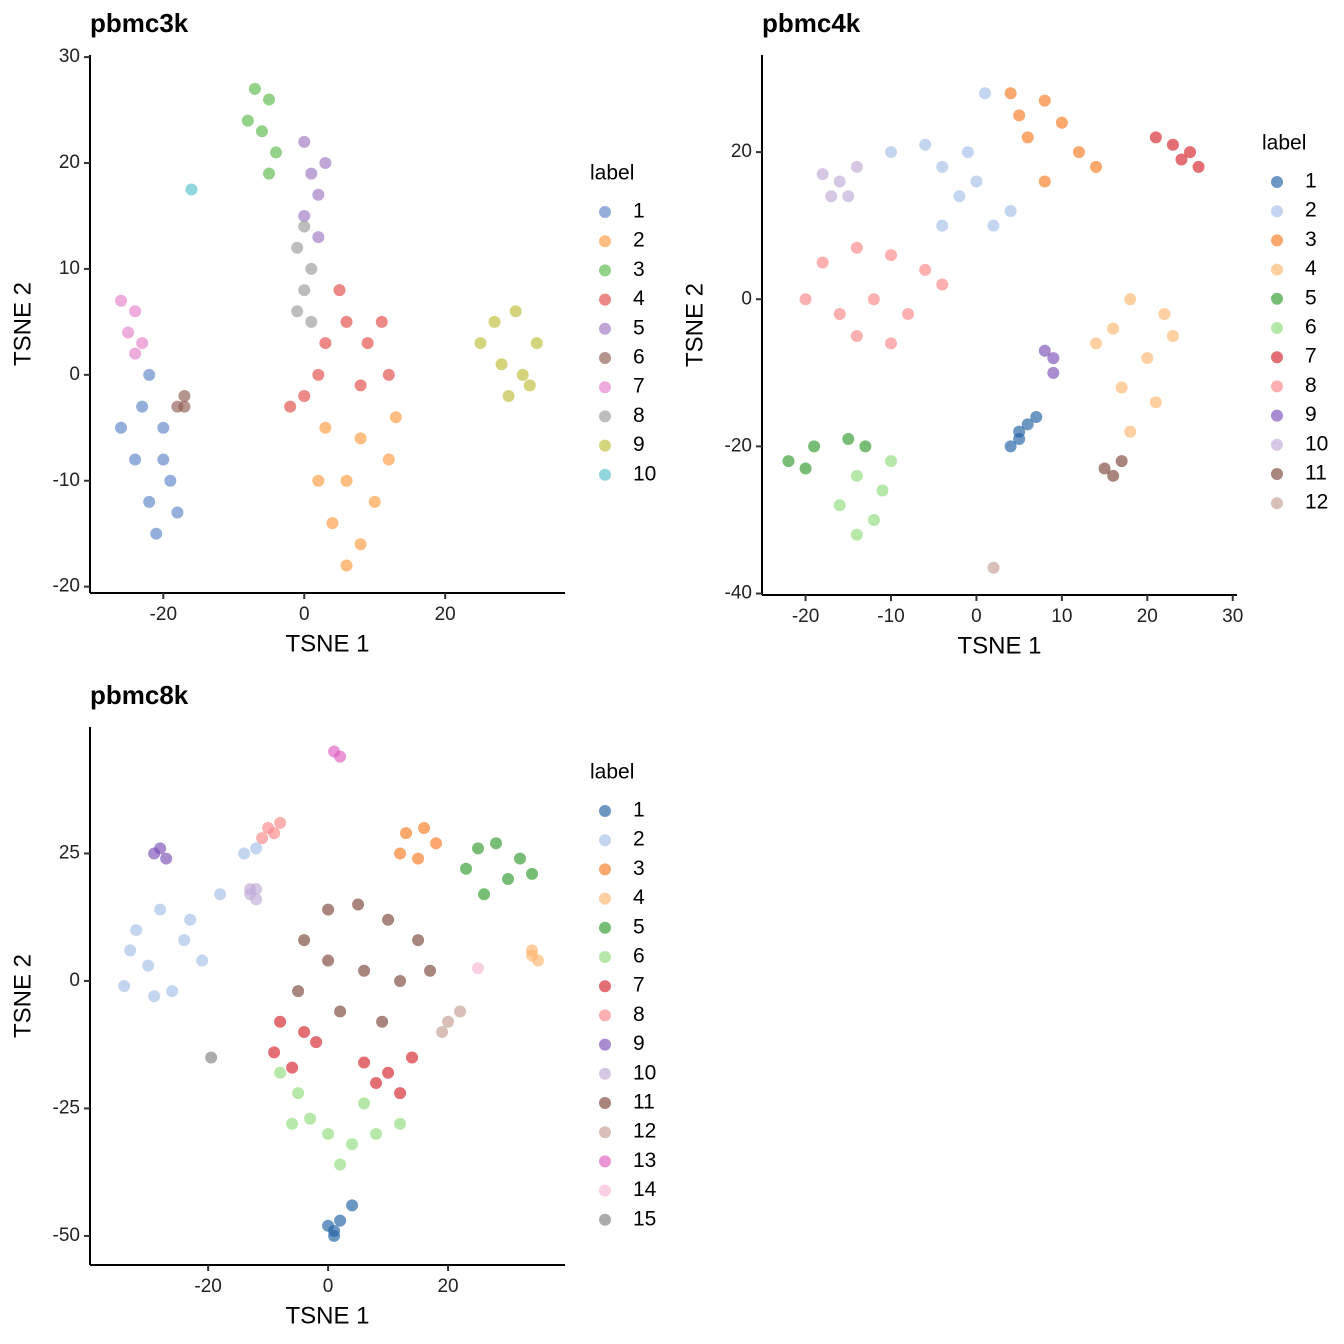 The width and height of the screenshot is (1344, 1344). Describe the element at coordinates (694, 325) in the screenshot. I see `y-axis-title: TSNE 2` at that location.